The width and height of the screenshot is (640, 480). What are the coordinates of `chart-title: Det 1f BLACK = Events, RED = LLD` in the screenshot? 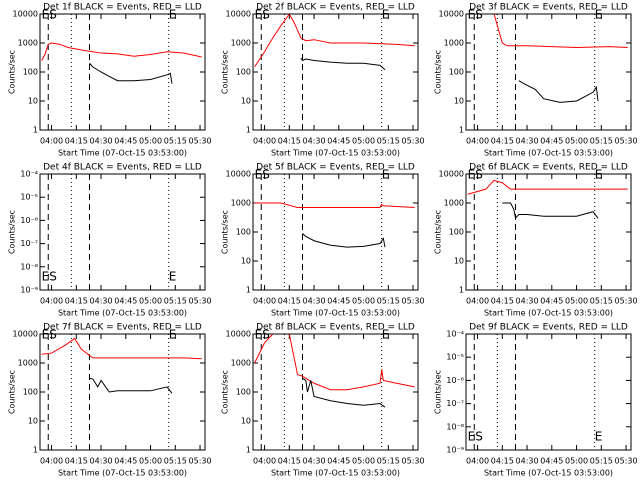 It's located at (122, 8).